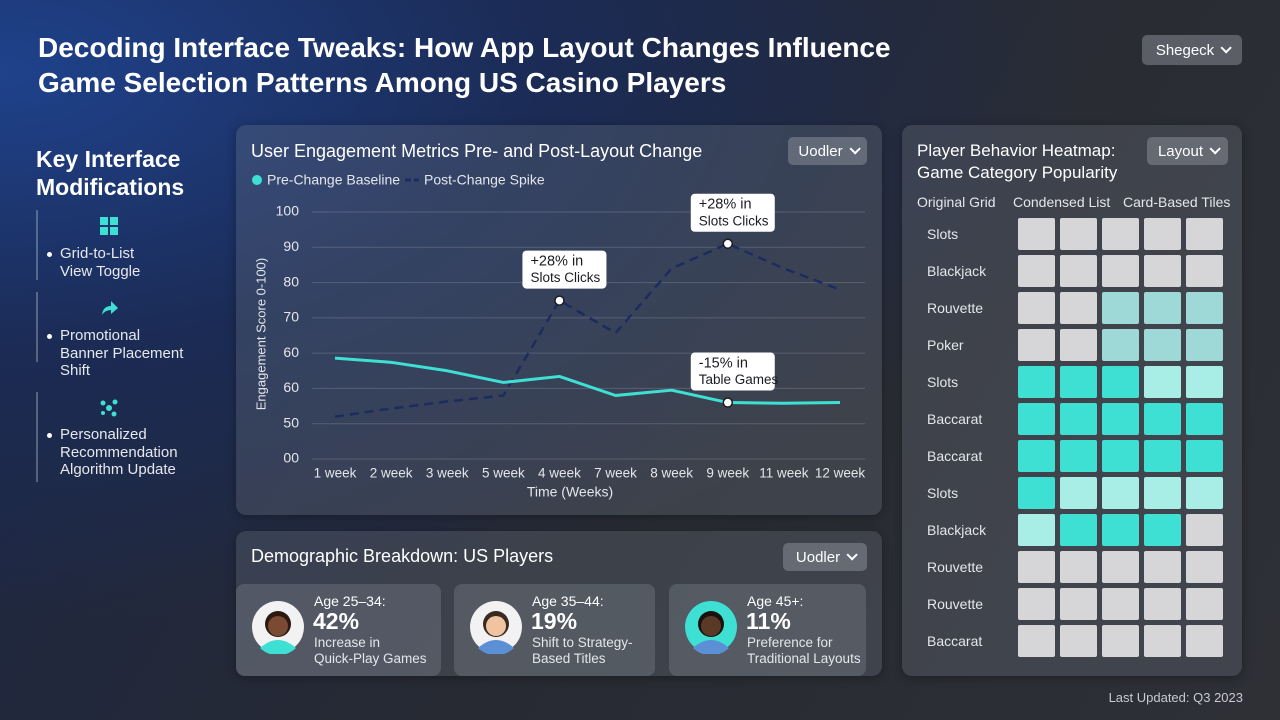  What do you see at coordinates (110, 173) in the screenshot?
I see `sidebar-title: Key Interface Modifications` at bounding box center [110, 173].